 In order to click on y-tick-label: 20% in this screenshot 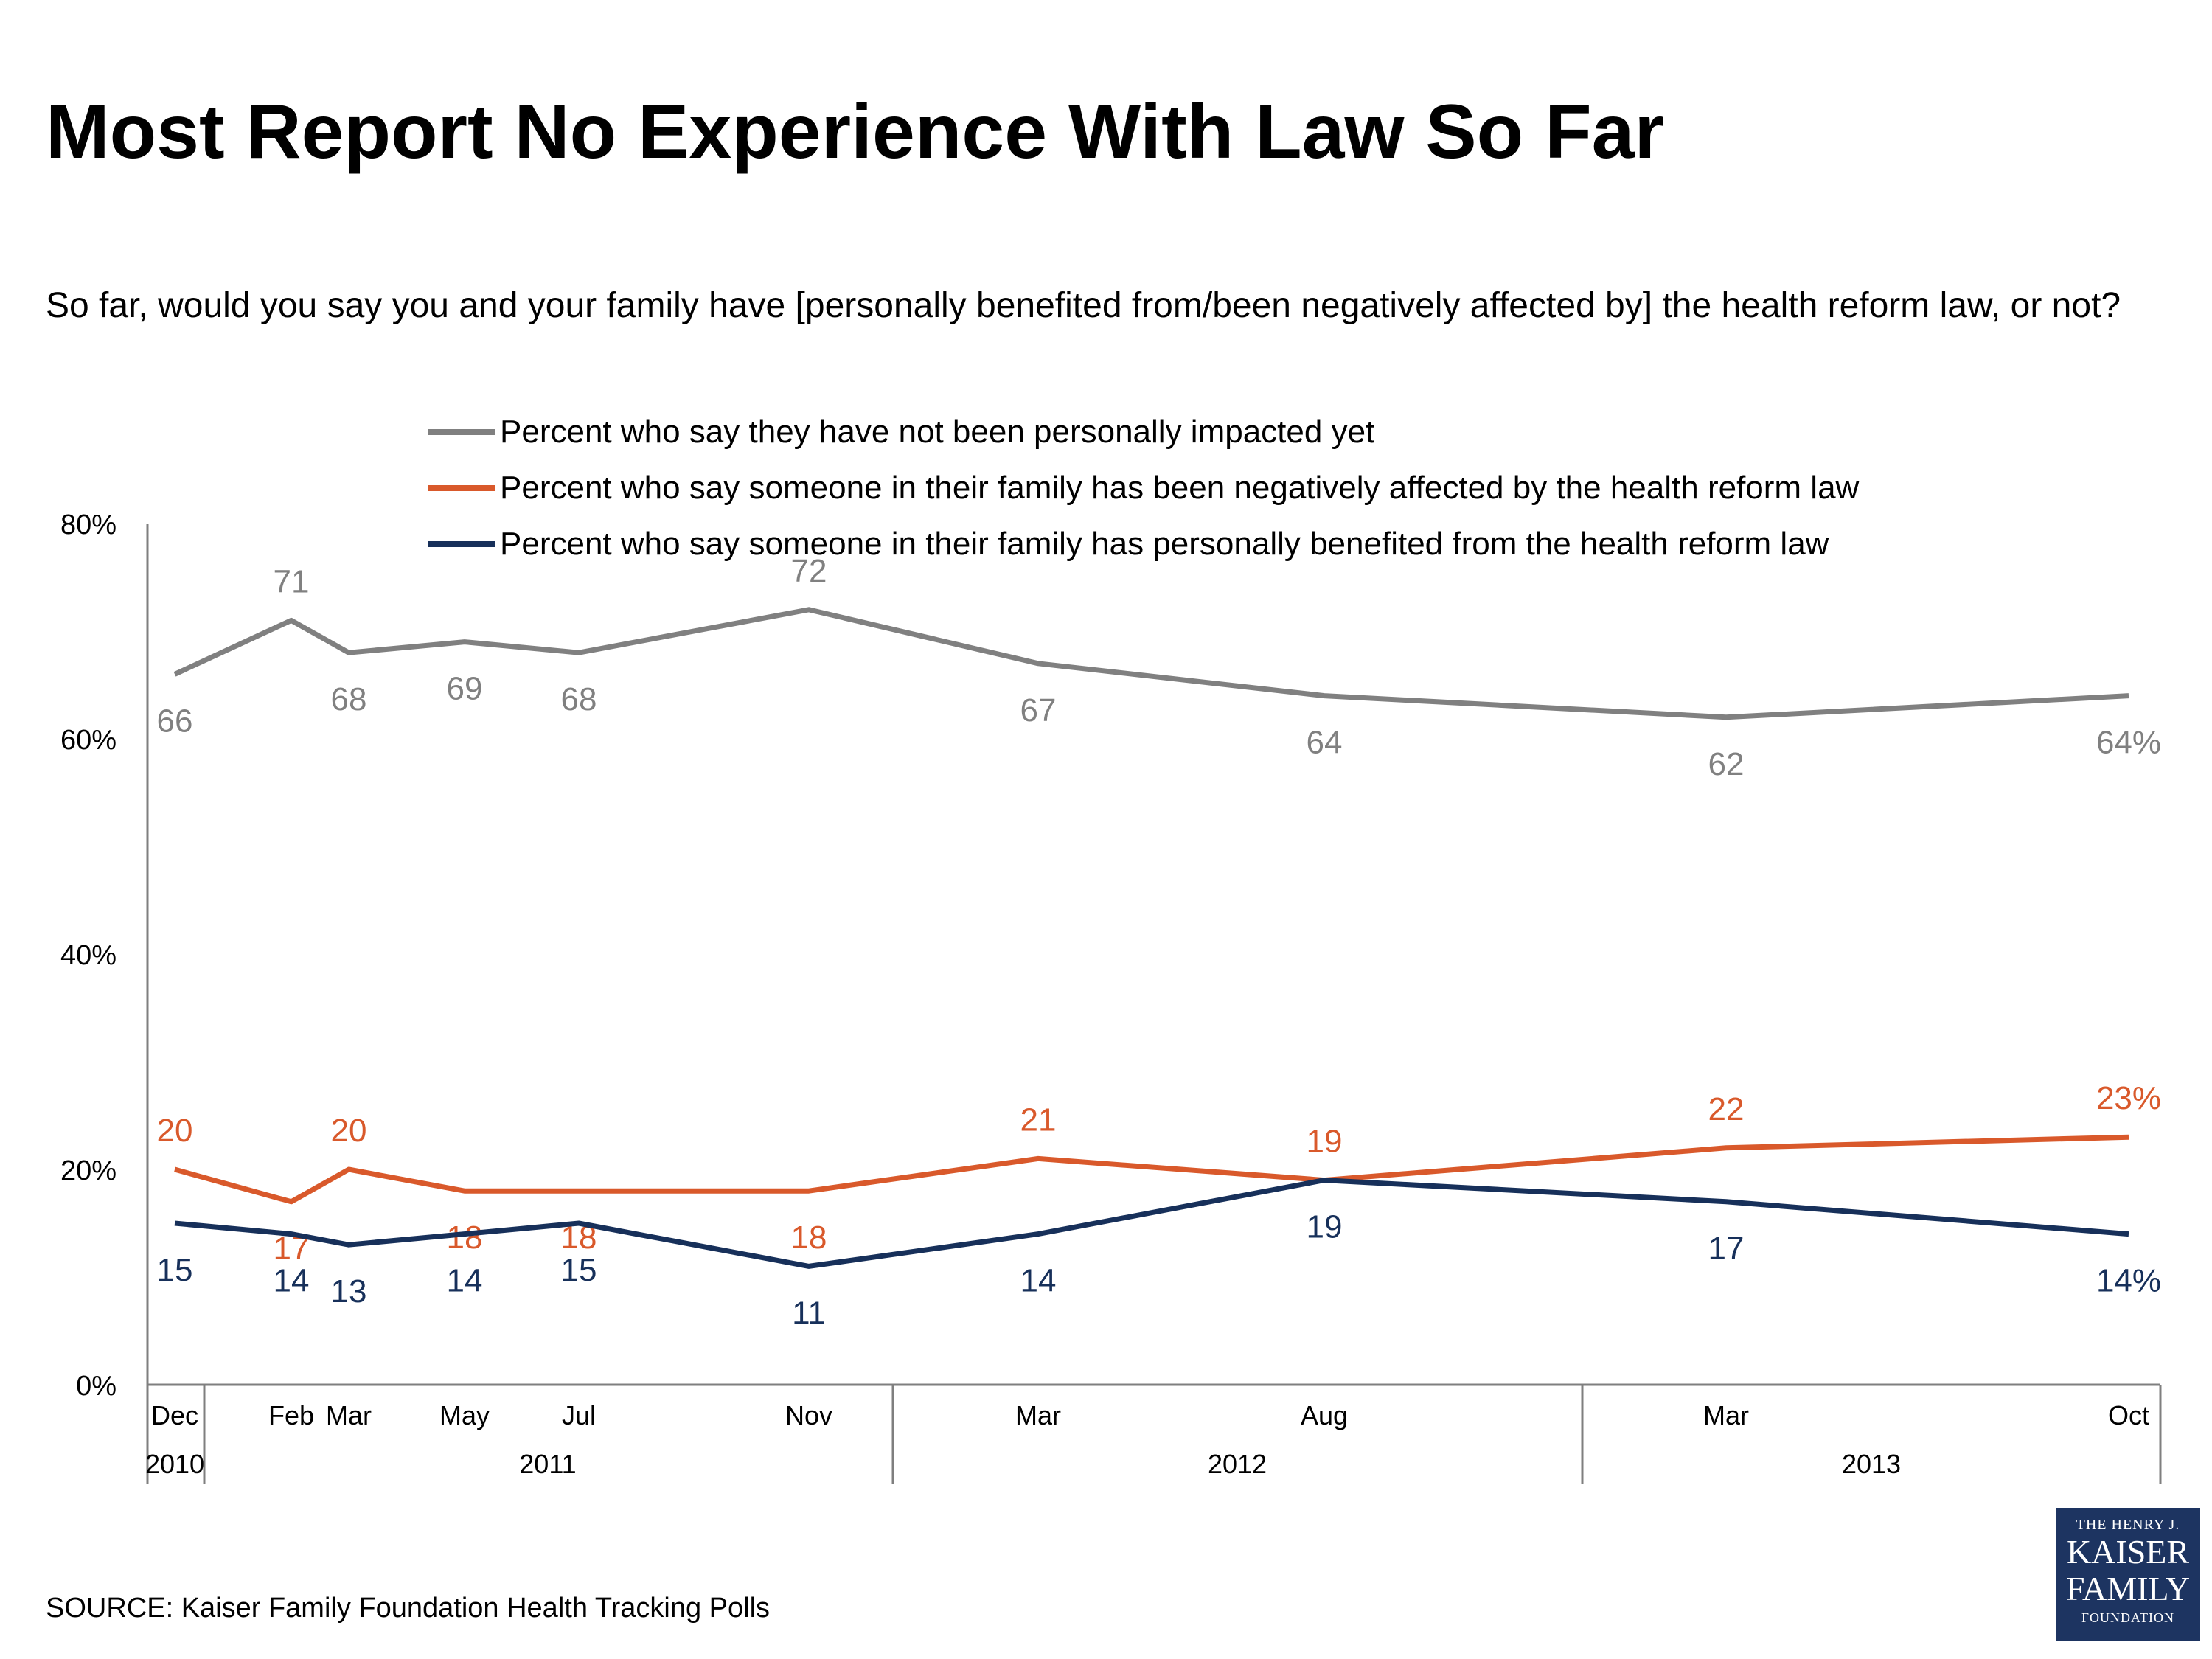, I will do `click(88, 1170)`.